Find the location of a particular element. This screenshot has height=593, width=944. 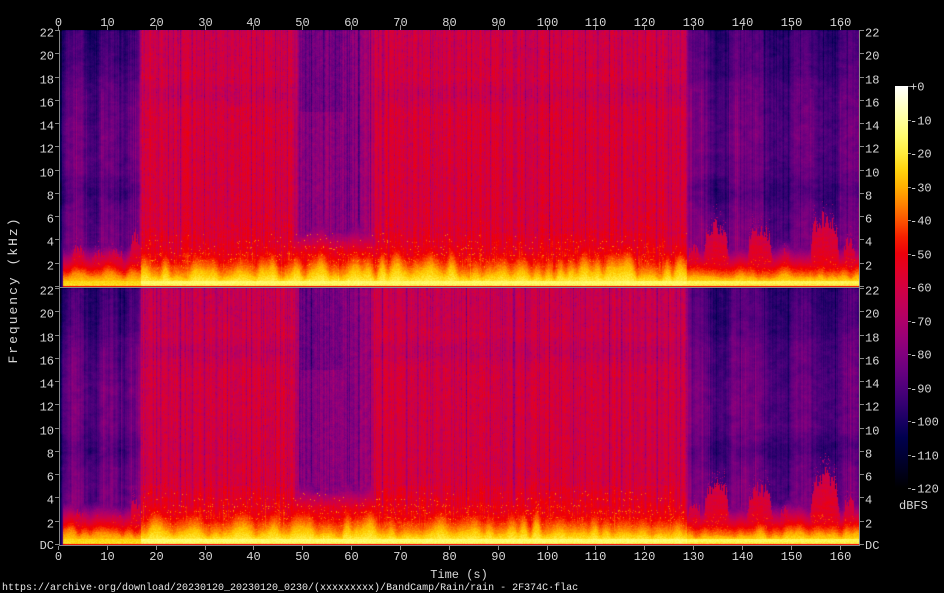

svg-text: -70 is located at coordinates (921, 323).